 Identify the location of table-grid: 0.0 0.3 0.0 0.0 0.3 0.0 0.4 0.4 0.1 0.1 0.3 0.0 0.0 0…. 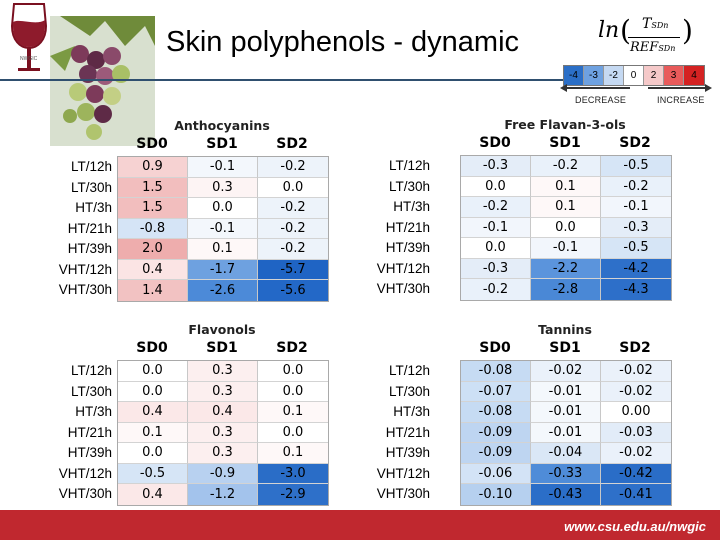
(223, 433).